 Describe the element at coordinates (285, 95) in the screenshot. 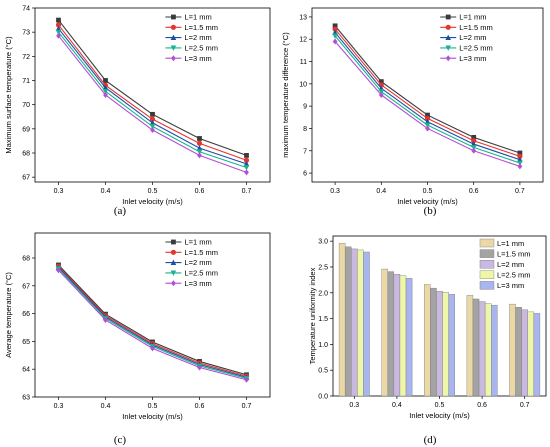

I see `y-axis-label: maximum temperature difference (°C)` at that location.